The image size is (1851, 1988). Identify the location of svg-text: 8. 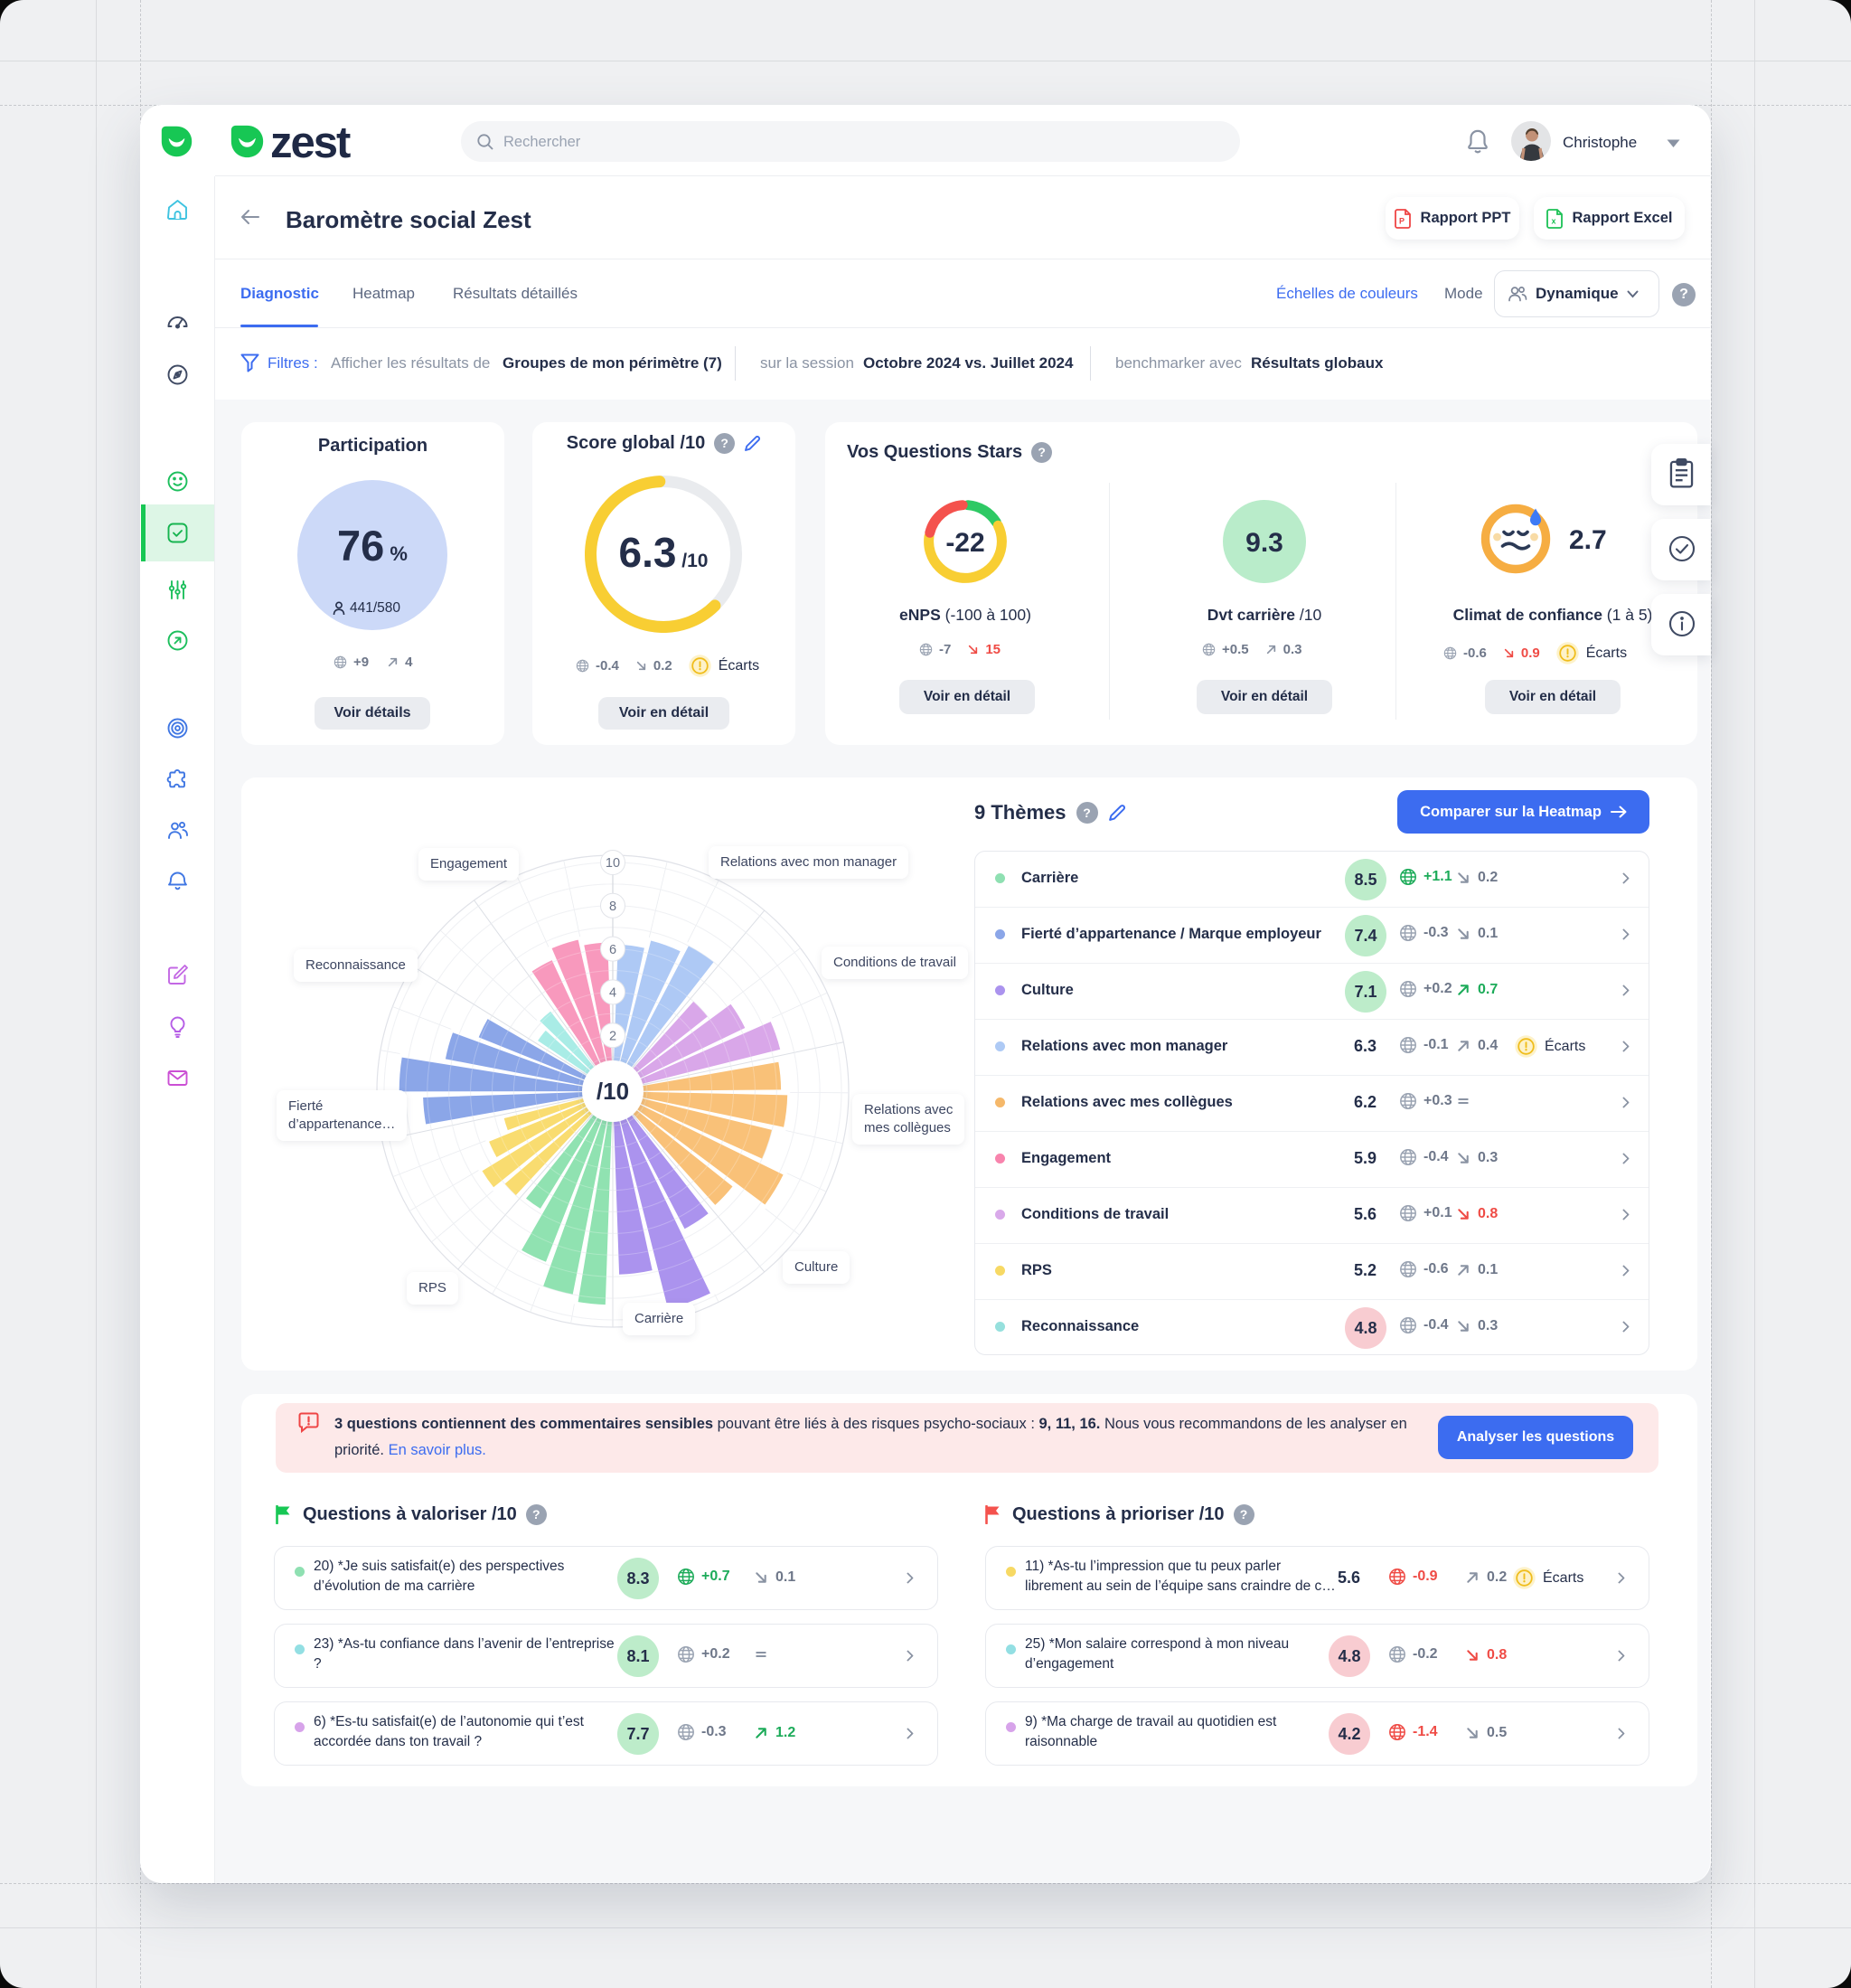
(612, 907).